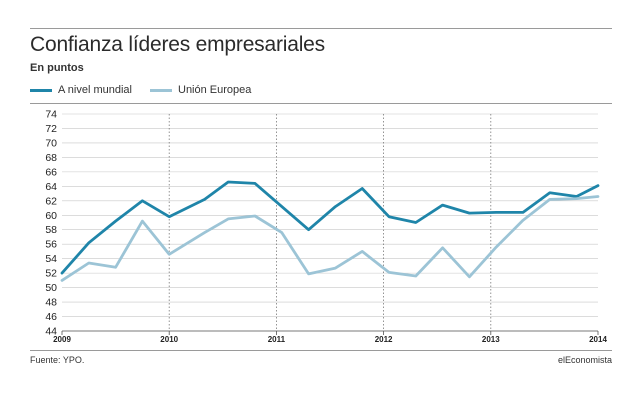 This screenshot has height=420, width=630. I want to click on legend-label-world: A nivel mundial, so click(95, 90).